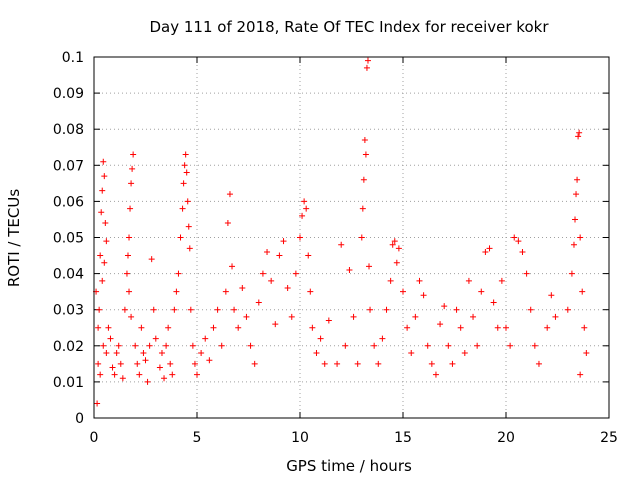 The image size is (640, 480). What do you see at coordinates (68, 202) in the screenshot?
I see `y-tick-label: 0.06` at bounding box center [68, 202].